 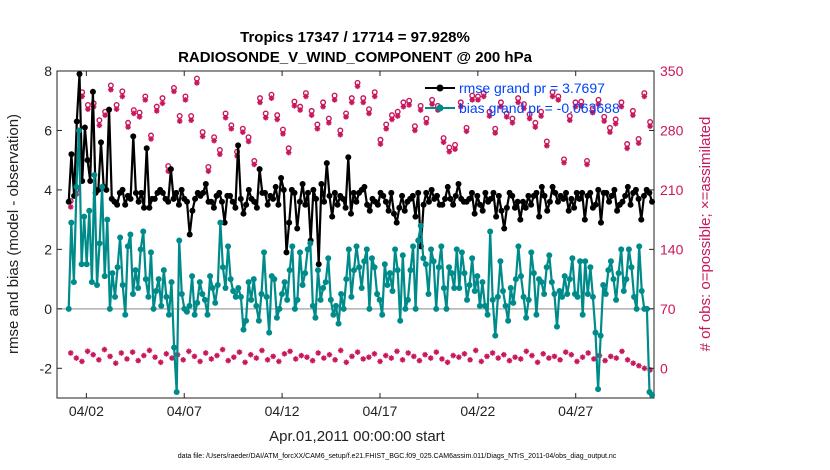 I want to click on chart-title-line2: RADIOSONDE_V_WIND_COMPONENT @ 200 hPa, so click(x=355, y=57).